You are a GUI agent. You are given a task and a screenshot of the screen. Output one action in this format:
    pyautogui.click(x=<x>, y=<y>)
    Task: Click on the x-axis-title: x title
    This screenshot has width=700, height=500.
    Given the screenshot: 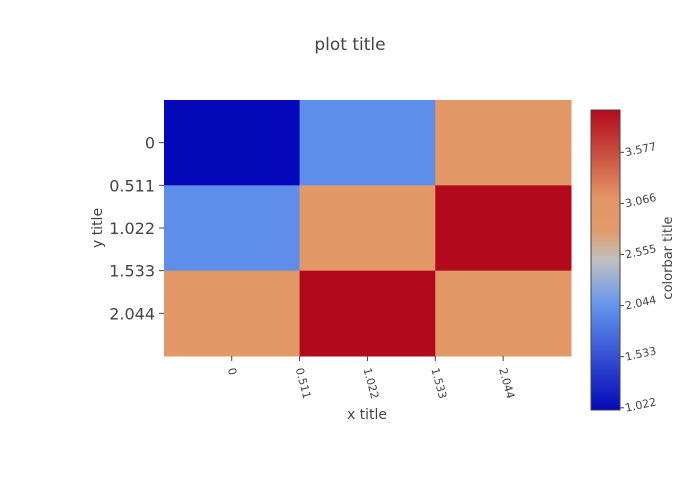 What is the action you would take?
    pyautogui.click(x=367, y=415)
    